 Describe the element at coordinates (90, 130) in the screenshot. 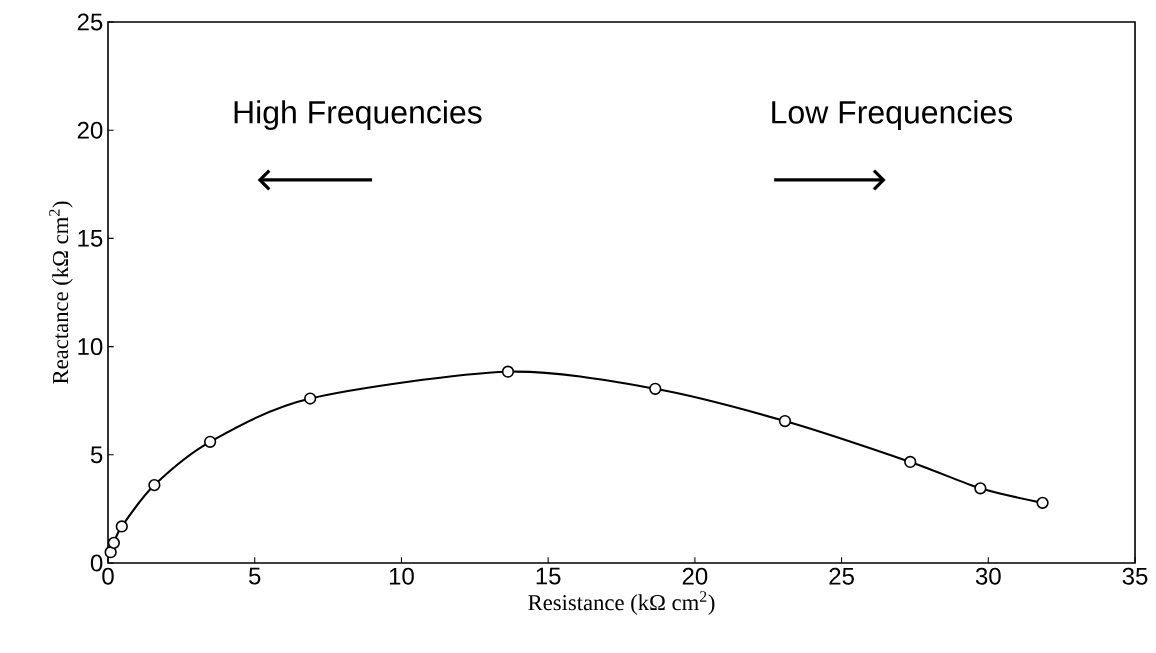

I see `y-tick-label: 20` at that location.